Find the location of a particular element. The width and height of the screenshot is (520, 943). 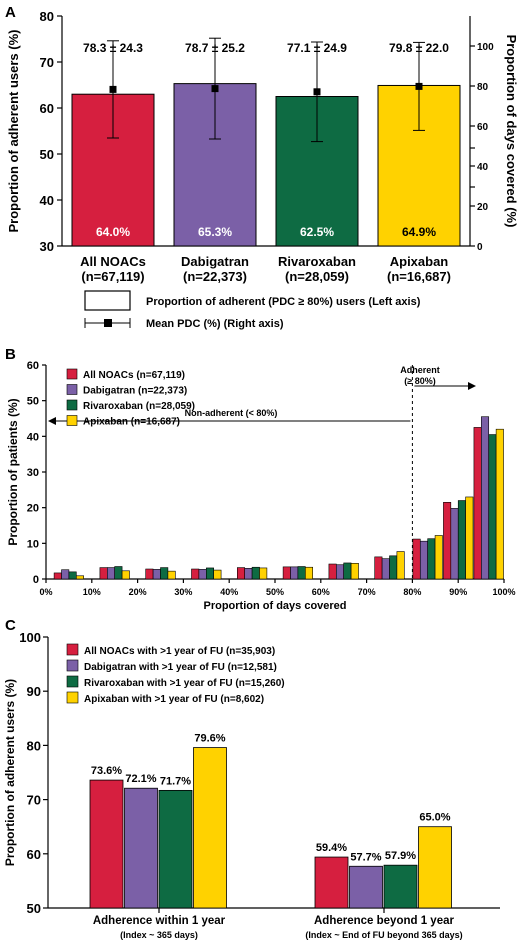

bar-value-label: 57.7% is located at coordinates (365, 857).